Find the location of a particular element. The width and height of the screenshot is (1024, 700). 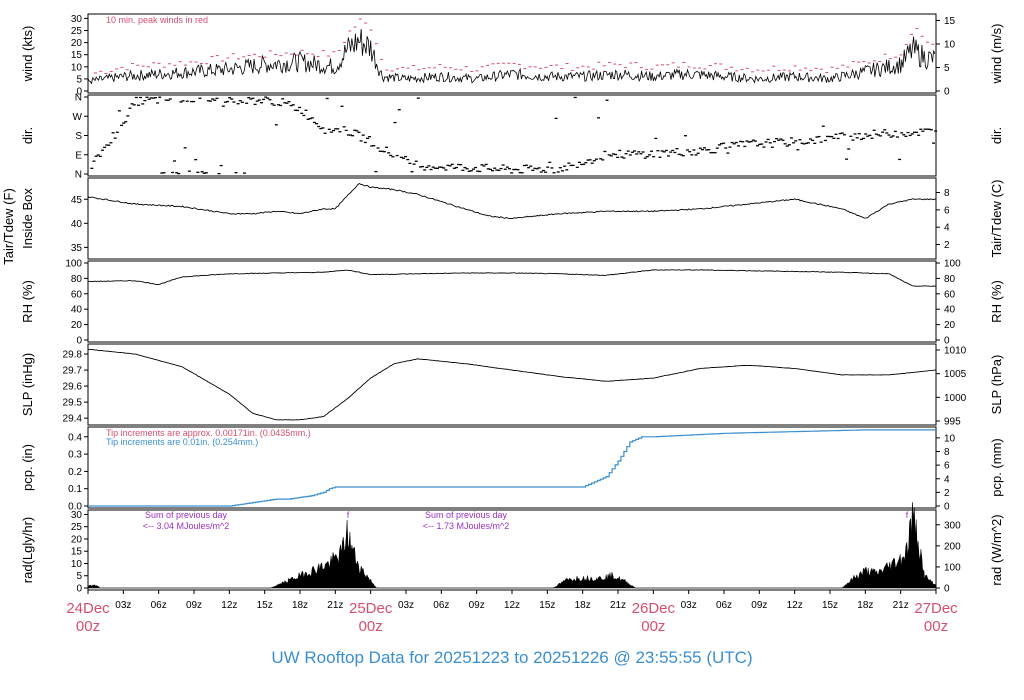

pcp-right-tick-label: 0 is located at coordinates (947, 507).